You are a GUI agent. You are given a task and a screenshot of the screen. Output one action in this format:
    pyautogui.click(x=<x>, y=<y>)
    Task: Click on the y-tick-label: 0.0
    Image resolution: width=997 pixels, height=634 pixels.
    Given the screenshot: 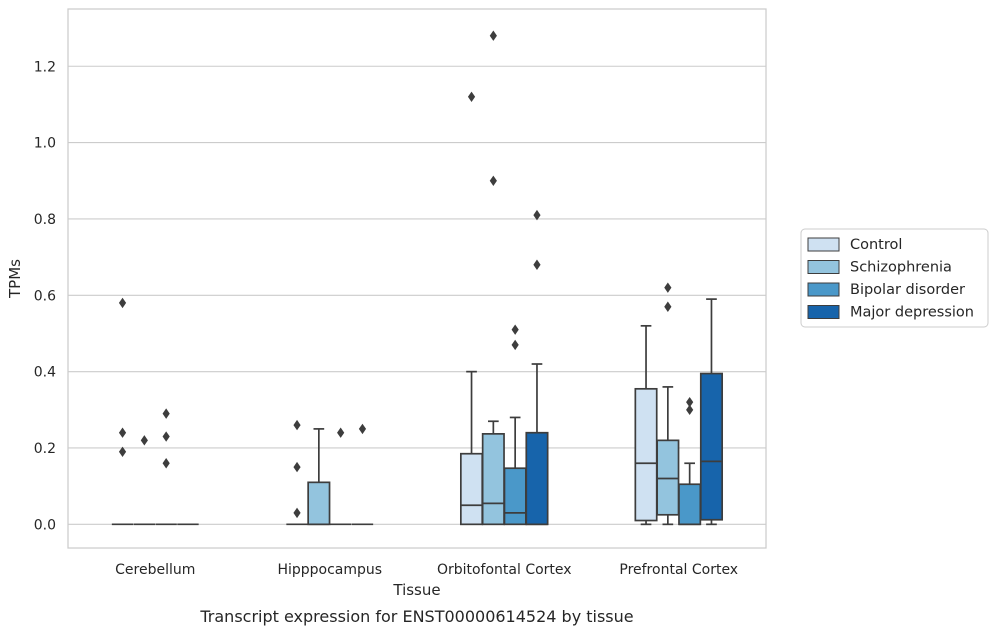 What is the action you would take?
    pyautogui.click(x=45, y=525)
    